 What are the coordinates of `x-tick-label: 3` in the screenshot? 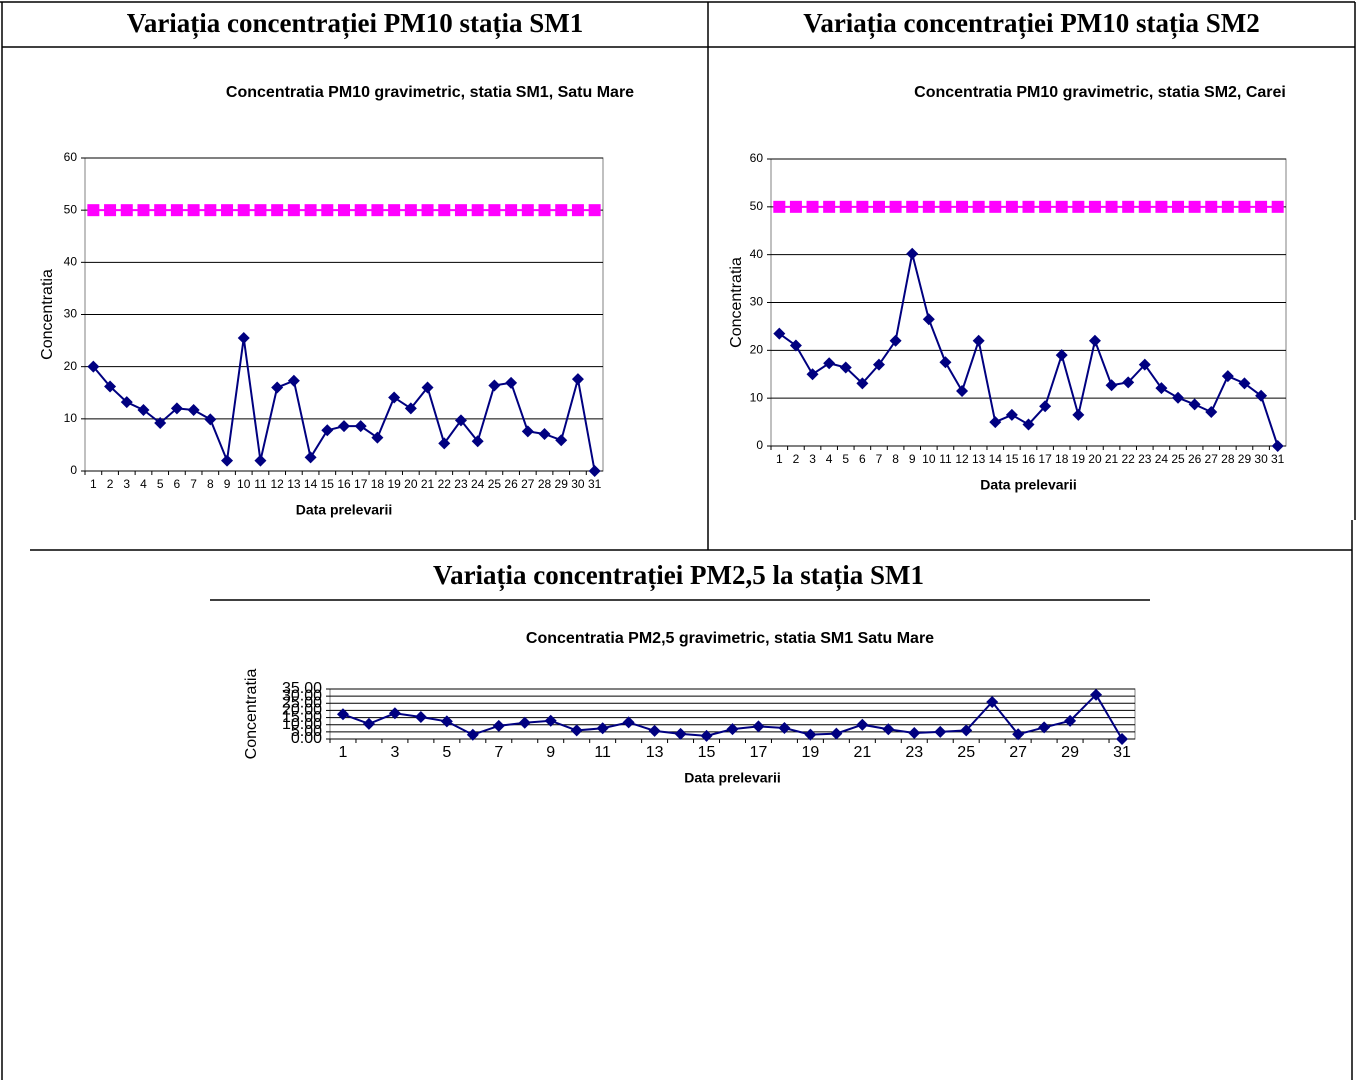 It's located at (126, 484).